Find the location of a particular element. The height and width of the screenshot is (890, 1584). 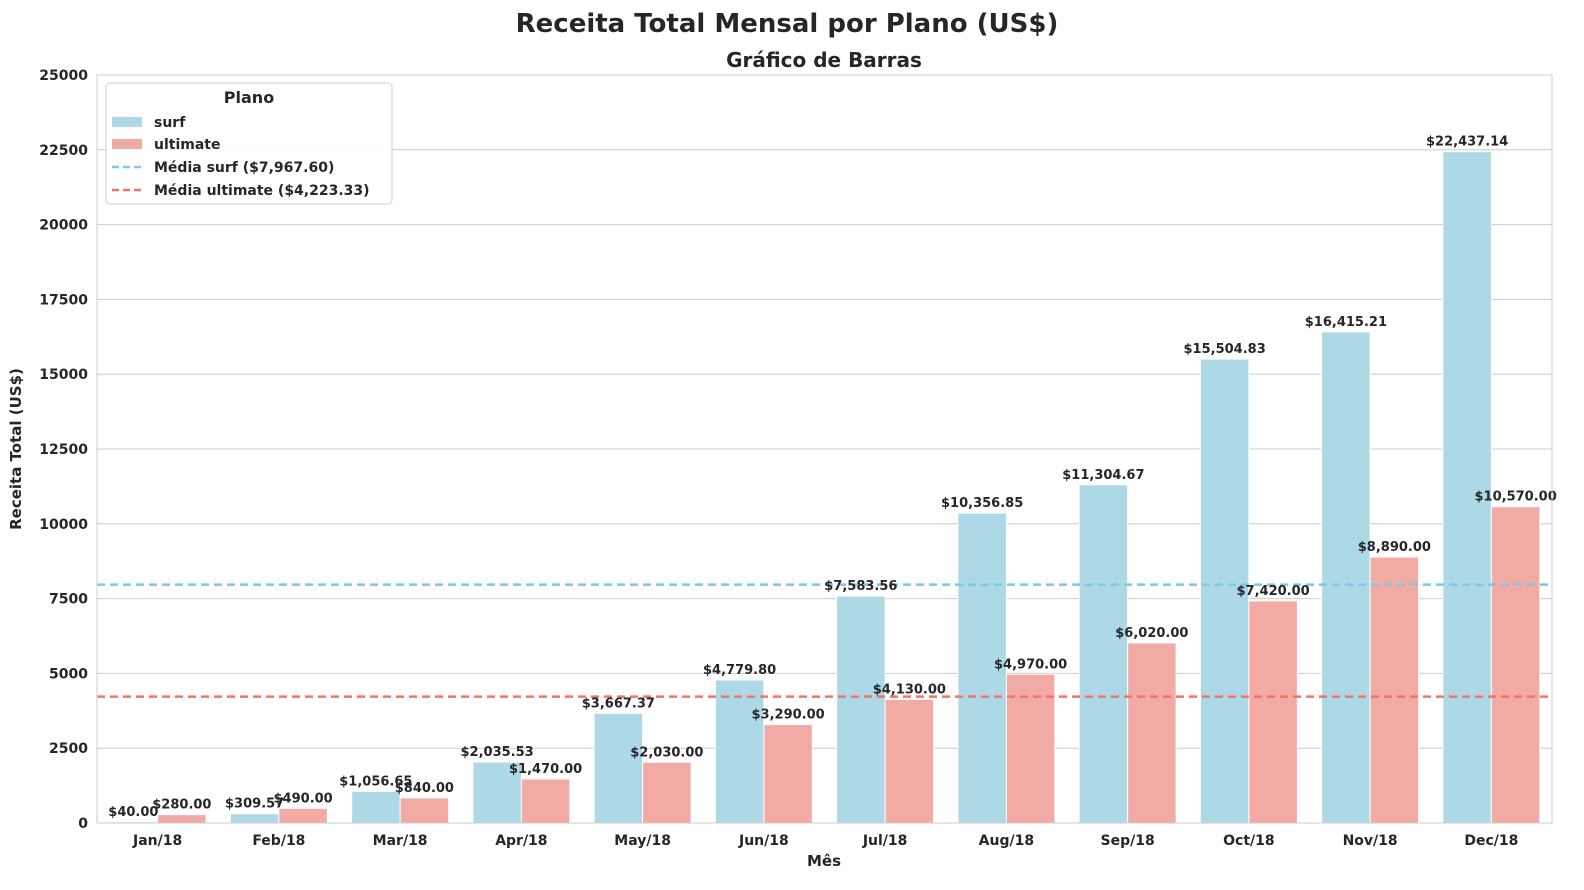

legend-label-mean-surf: Média surf ($7,967.60) is located at coordinates (244, 168).